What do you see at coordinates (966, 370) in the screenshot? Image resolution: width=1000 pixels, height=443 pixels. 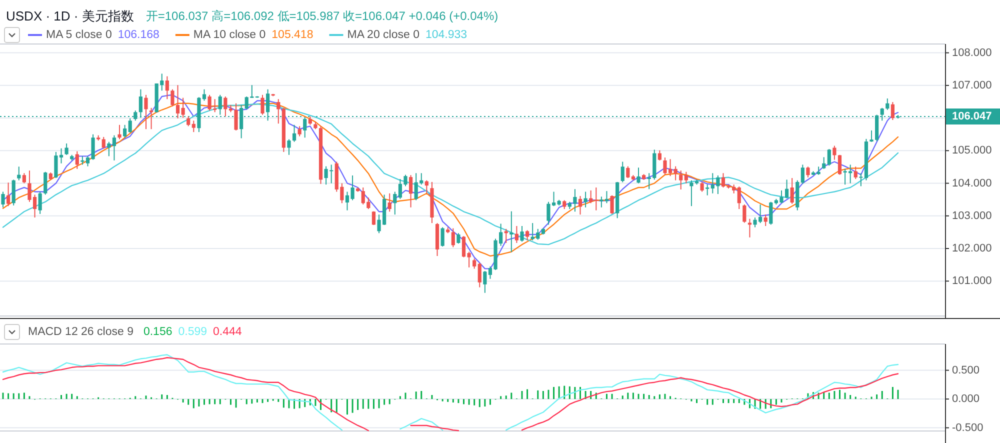 I see `y-tick-label: 0.500` at bounding box center [966, 370].